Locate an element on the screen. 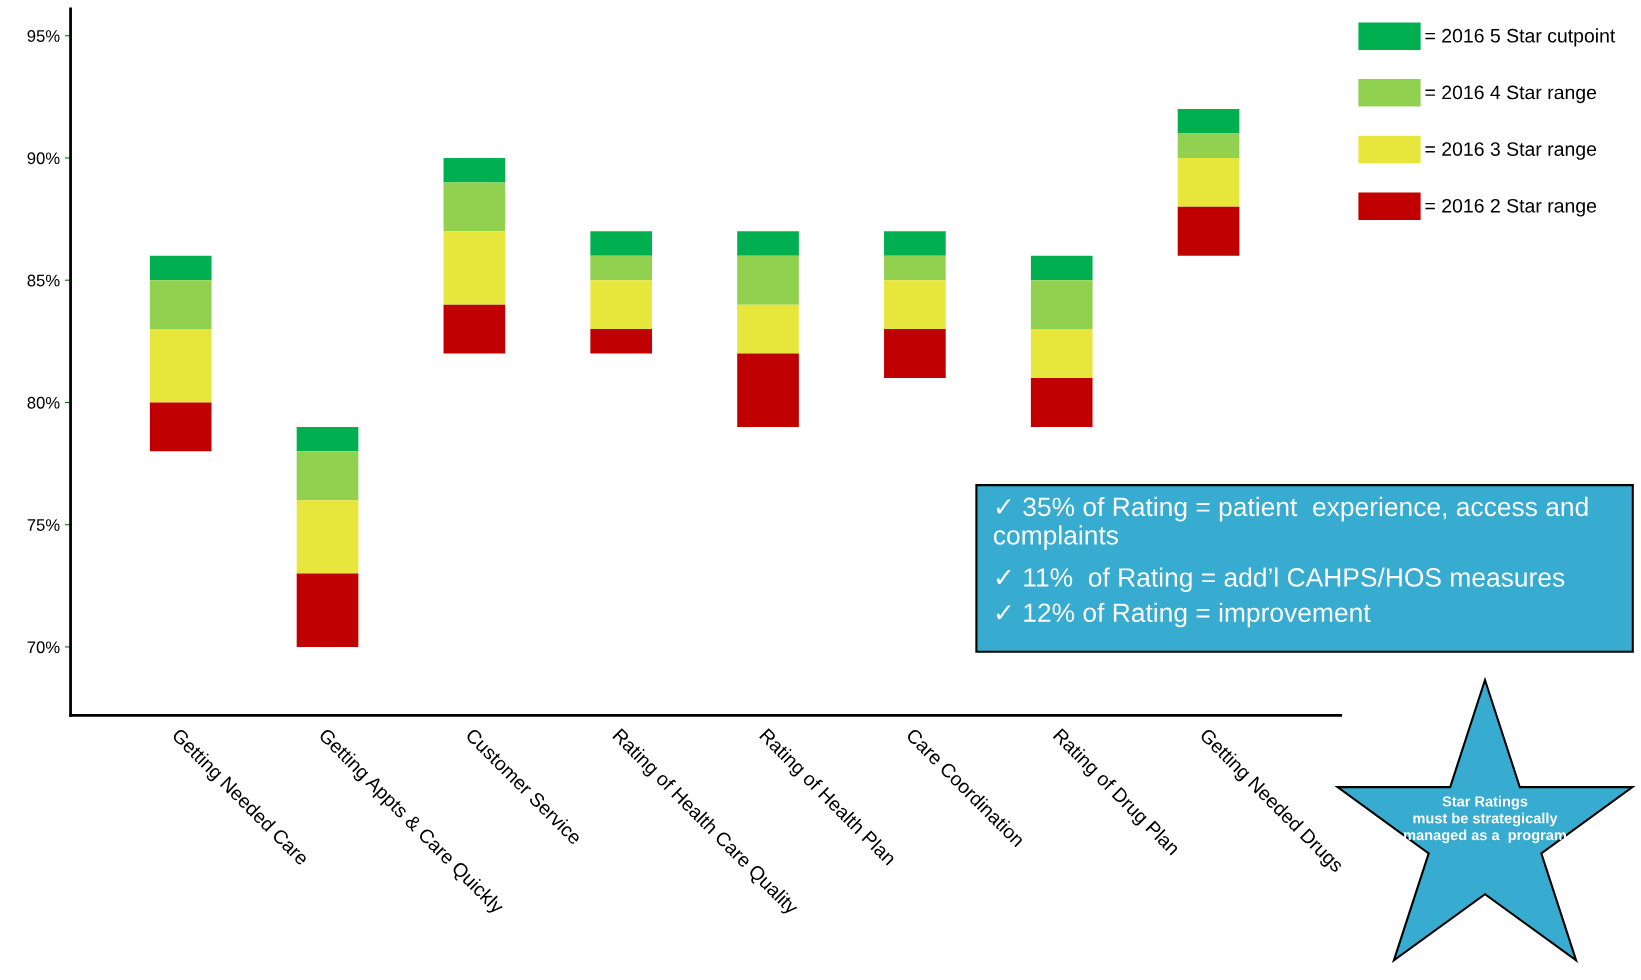  legend-label: = 2016 4 Star range is located at coordinates (1511, 94).